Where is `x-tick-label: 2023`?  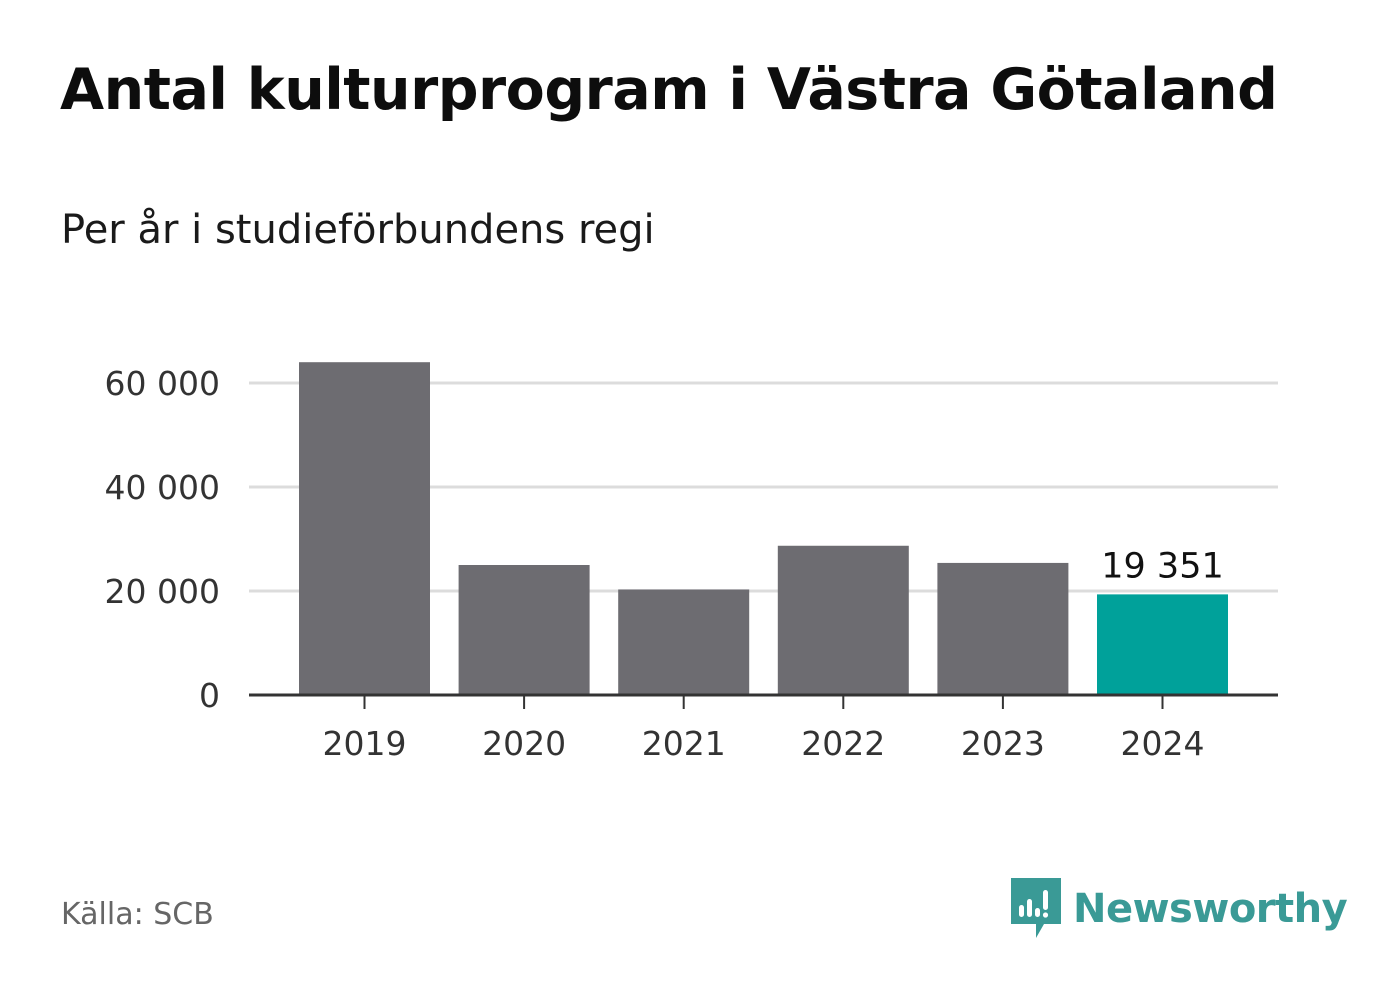
x-tick-label: 2023 is located at coordinates (1003, 743).